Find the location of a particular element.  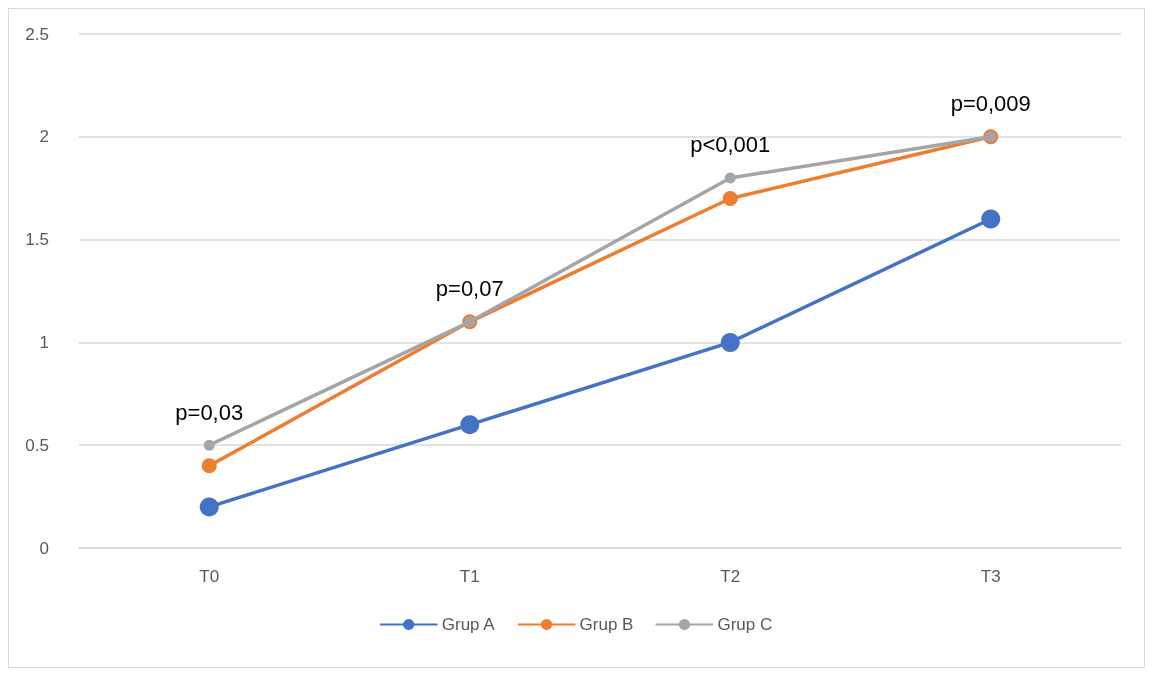

x-tick-label: T3 is located at coordinates (990, 576).